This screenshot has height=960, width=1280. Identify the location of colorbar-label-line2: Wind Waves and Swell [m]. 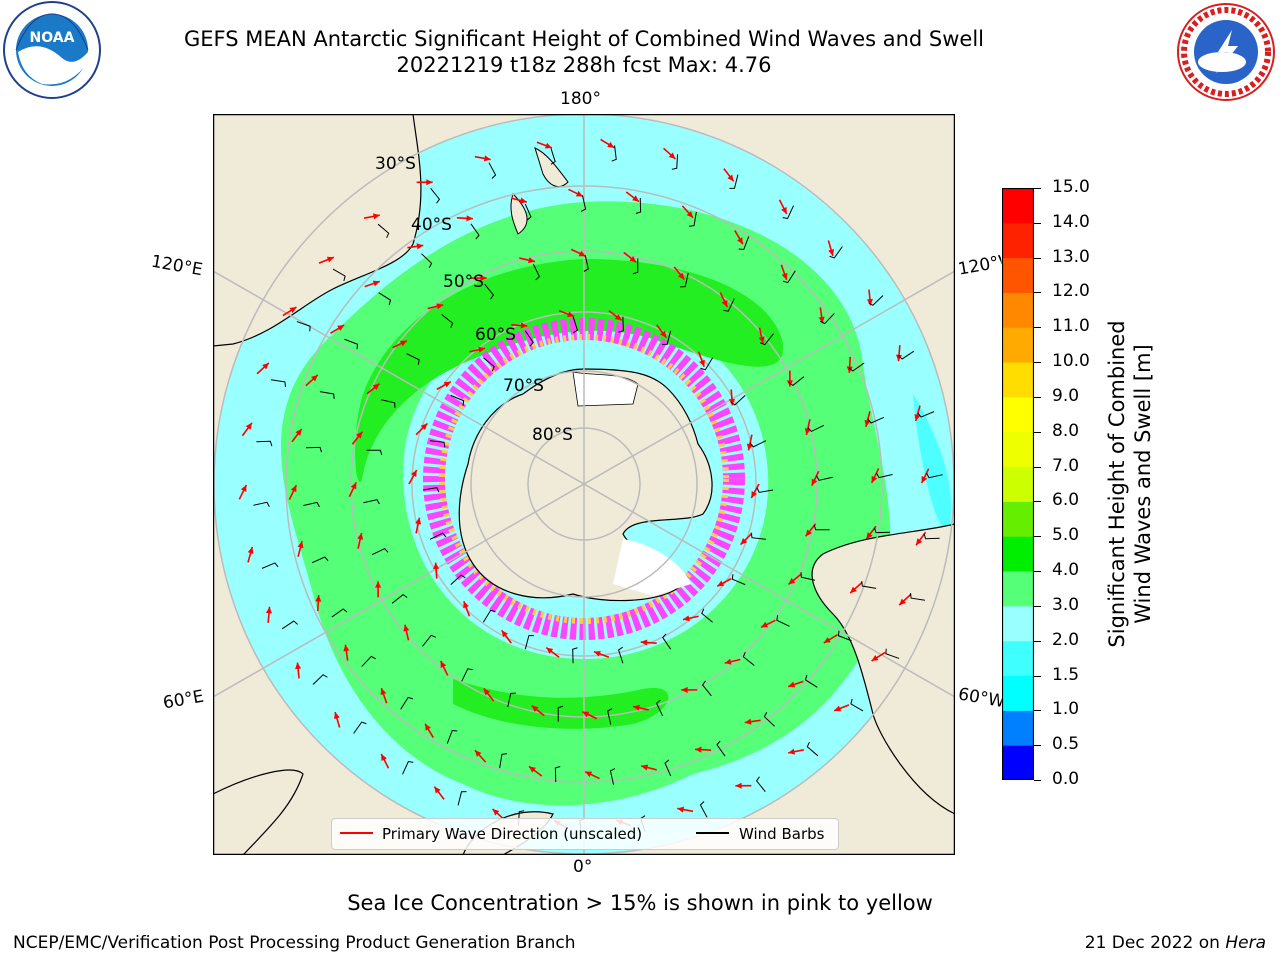
(1143, 484).